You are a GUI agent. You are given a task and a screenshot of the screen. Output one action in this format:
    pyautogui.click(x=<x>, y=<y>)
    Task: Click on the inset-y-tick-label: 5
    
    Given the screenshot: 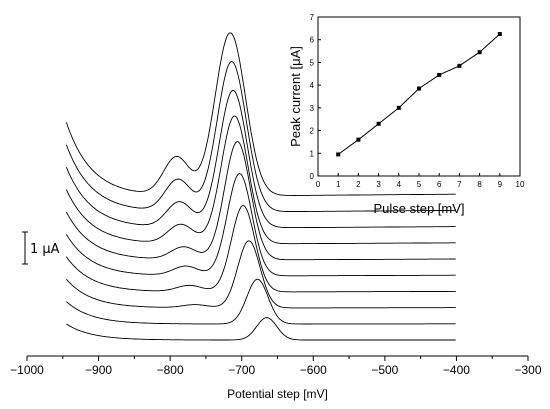 What is the action you would take?
    pyautogui.click(x=312, y=62)
    